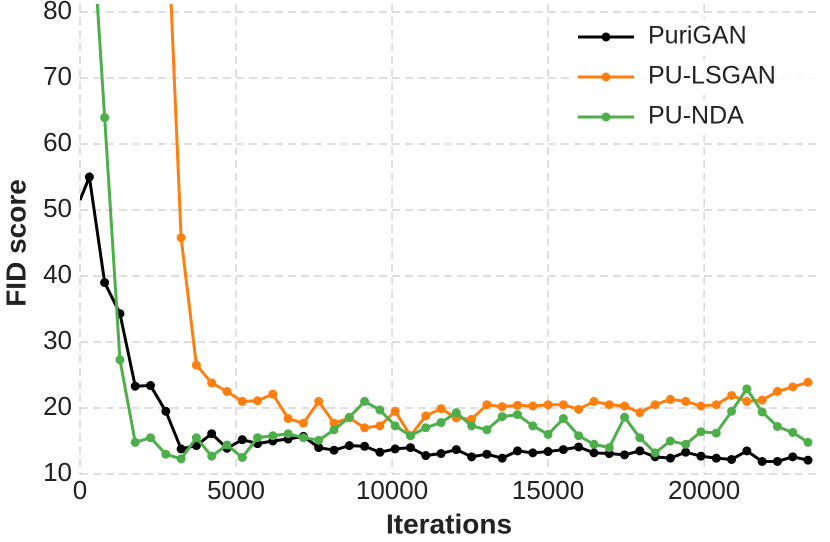  What do you see at coordinates (57, 274) in the screenshot?
I see `y-tick-label: 40` at bounding box center [57, 274].